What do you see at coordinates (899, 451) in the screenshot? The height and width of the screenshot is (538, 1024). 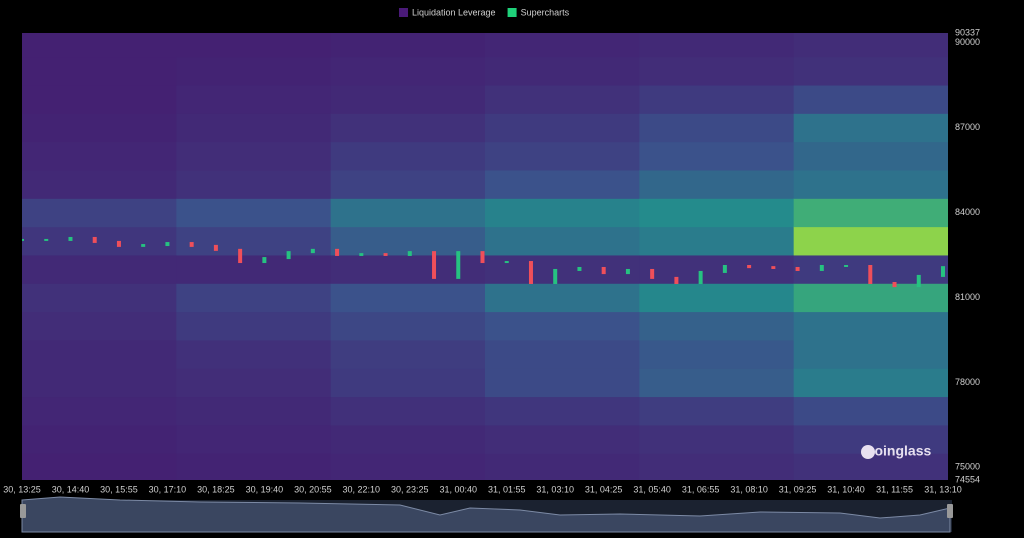 I see `watermark: coinglass` at bounding box center [899, 451].